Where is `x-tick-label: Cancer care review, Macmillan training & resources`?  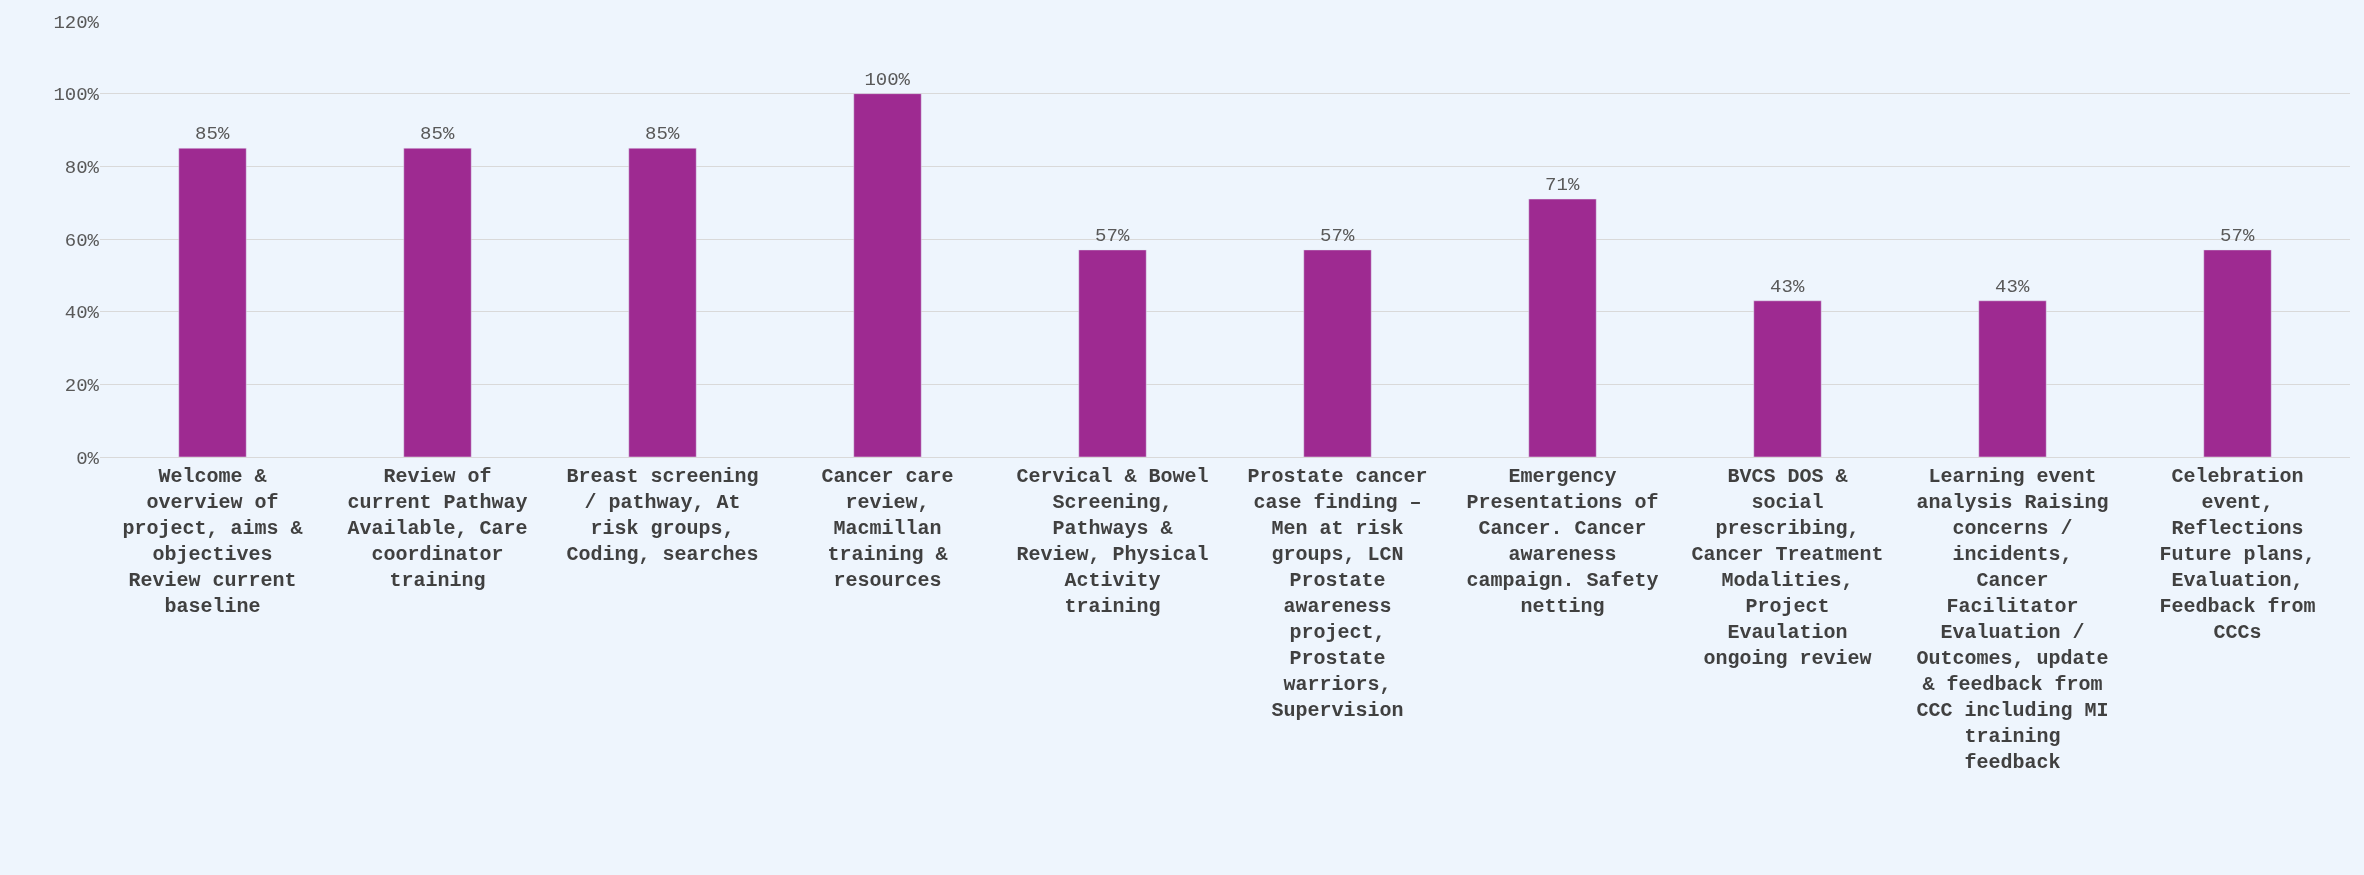 x-tick-label: Cancer care review, Macmillan training & resources is located at coordinates (887, 528).